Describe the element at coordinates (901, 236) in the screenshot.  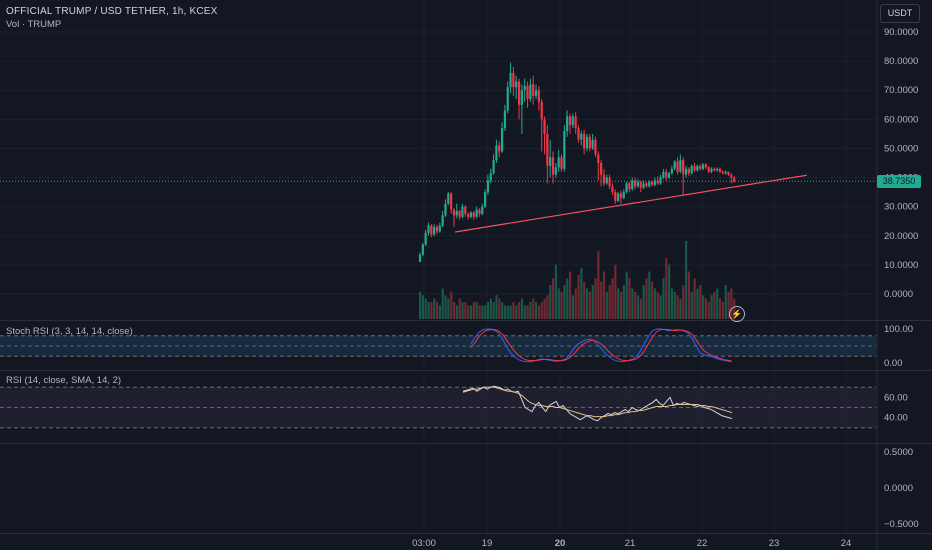
I see `price-tick-label: 20.0000` at that location.